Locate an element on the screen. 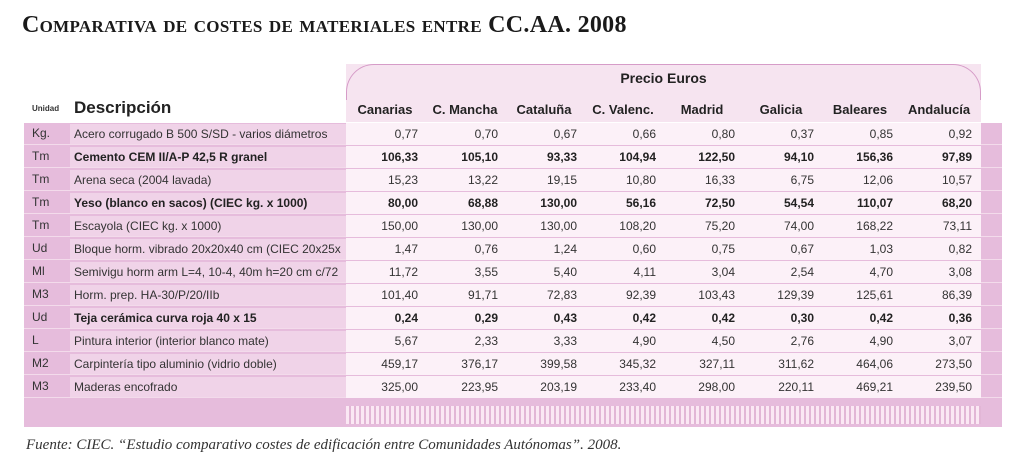 The width and height of the screenshot is (1010, 471). price-cell: 325,00 is located at coordinates (399, 387).